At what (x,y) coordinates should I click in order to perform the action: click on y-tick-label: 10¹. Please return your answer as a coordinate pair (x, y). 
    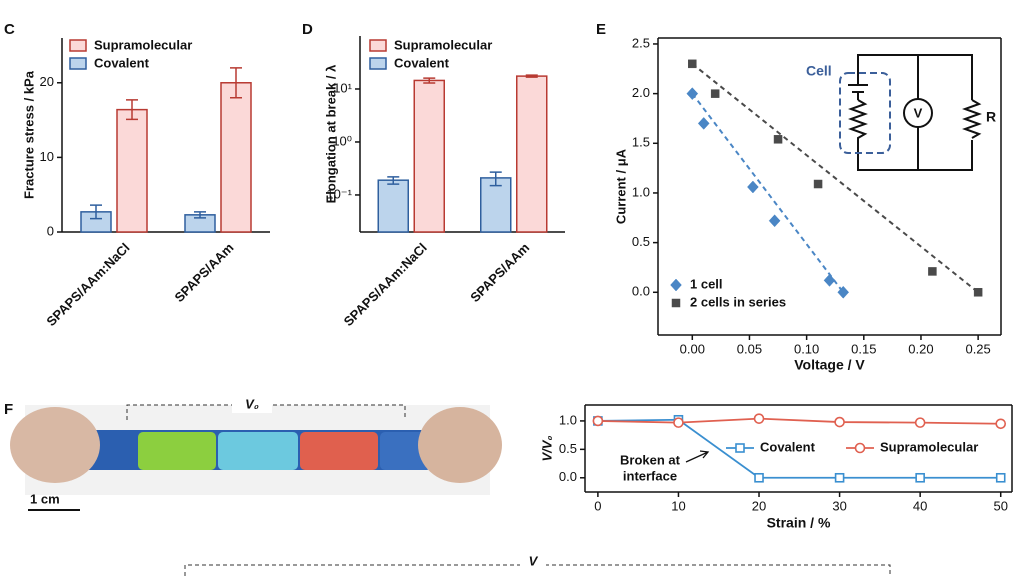
    Looking at the image, I should click on (342, 87).